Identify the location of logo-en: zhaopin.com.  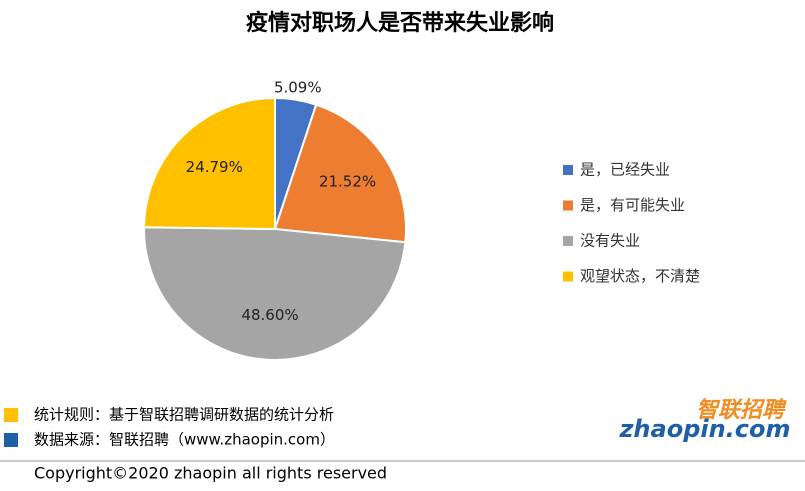
(704, 429).